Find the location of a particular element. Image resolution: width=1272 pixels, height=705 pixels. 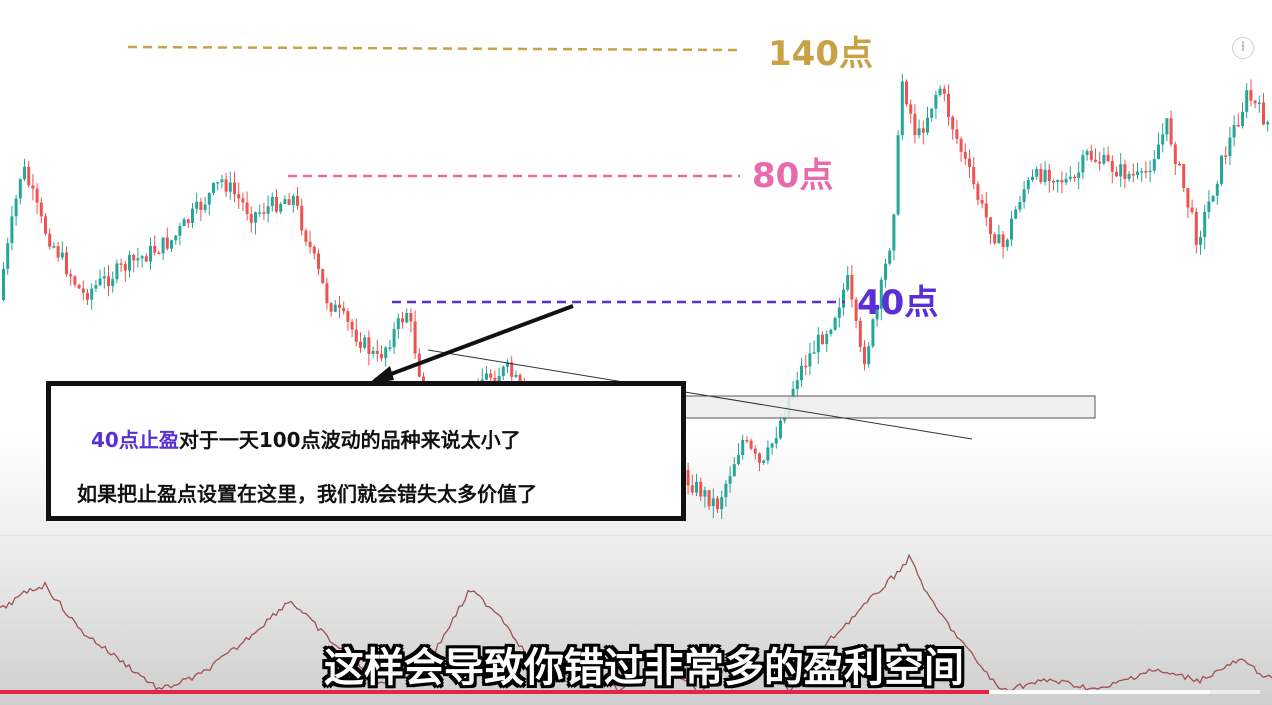

pointer-arrow is located at coordinates (474, 343).